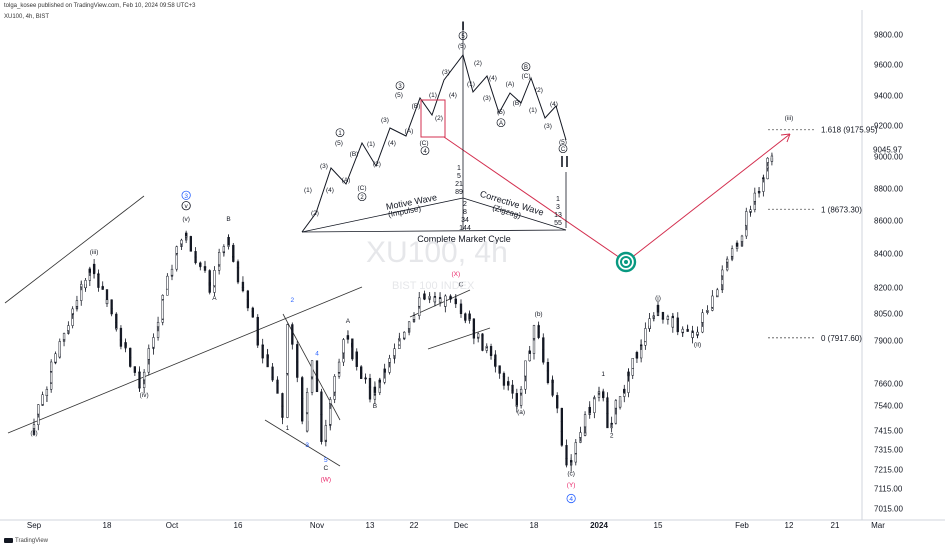 This screenshot has width=945, height=548. Describe the element at coordinates (849, 130) in the screenshot. I see `fib-label: 1.618 (9175.95)` at that location.